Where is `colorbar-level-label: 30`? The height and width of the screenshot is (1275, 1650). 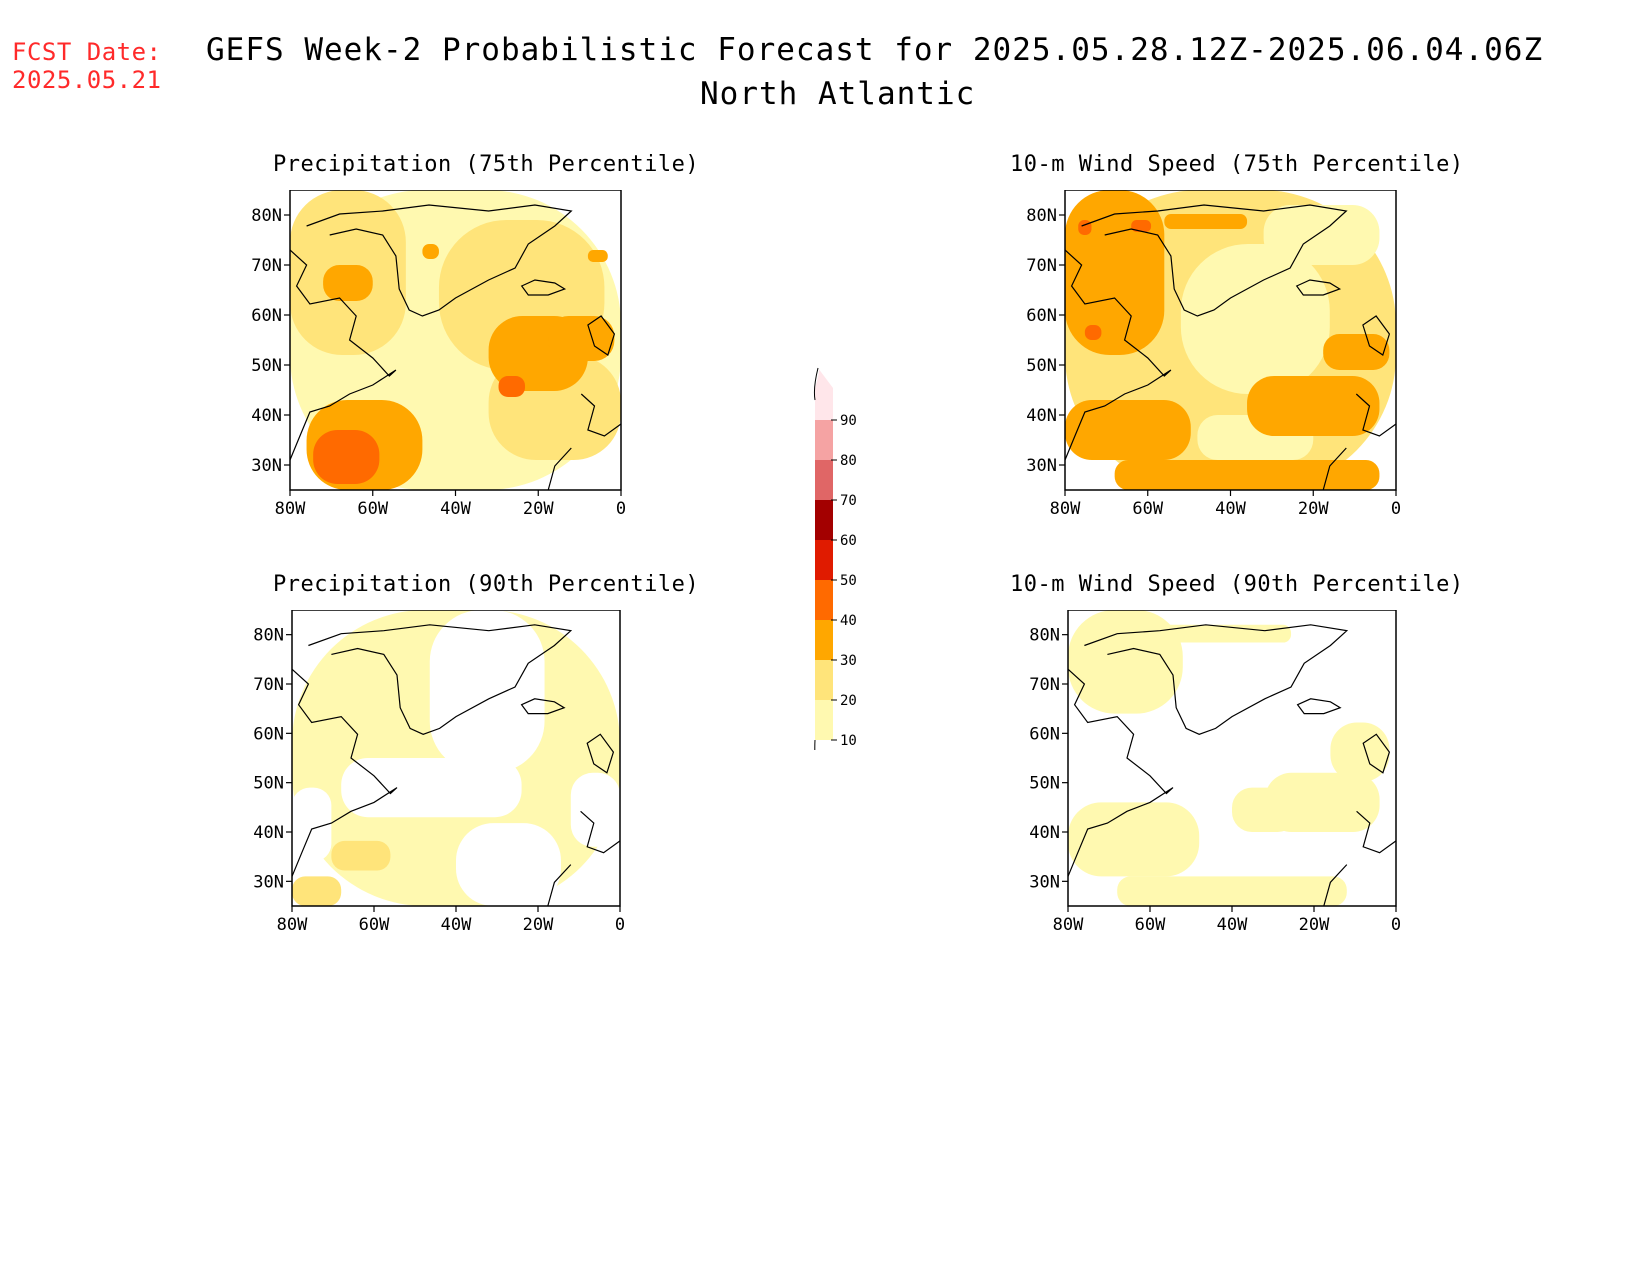
colorbar-level-label: 30 is located at coordinates (848, 661).